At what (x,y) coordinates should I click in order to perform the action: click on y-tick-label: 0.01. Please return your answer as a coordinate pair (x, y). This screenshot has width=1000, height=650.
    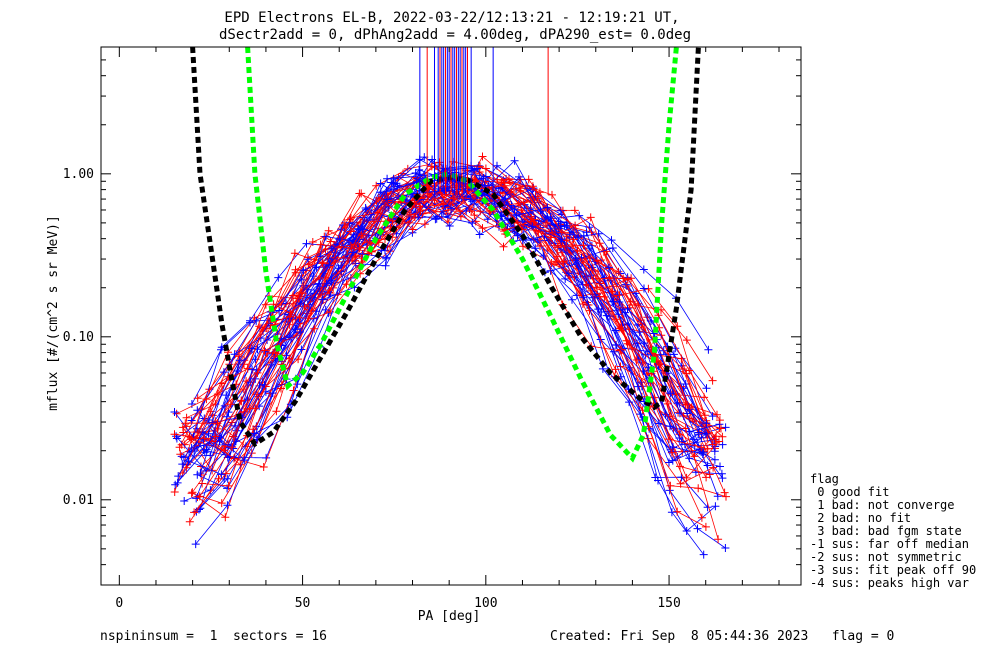
    Looking at the image, I should click on (78, 500).